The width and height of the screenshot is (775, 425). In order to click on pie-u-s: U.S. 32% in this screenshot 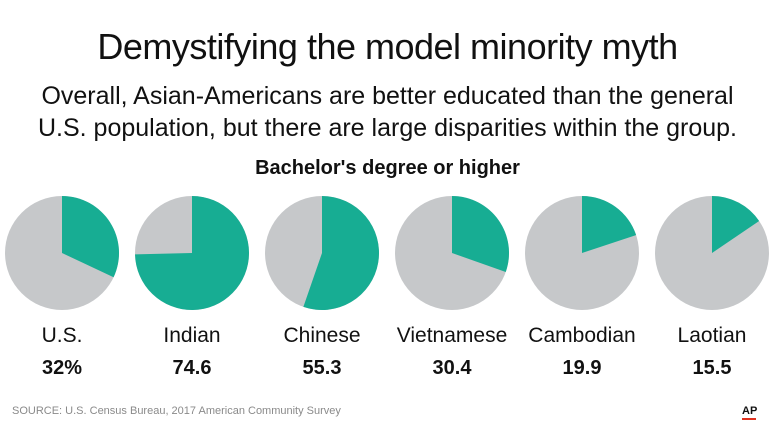, I will do `click(62, 287)`.